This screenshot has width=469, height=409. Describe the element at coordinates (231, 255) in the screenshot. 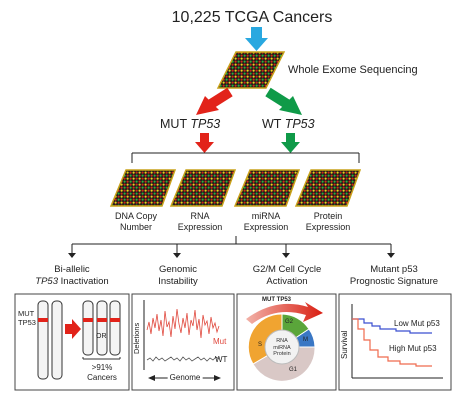

I see `outcome-arrowheads` at that location.